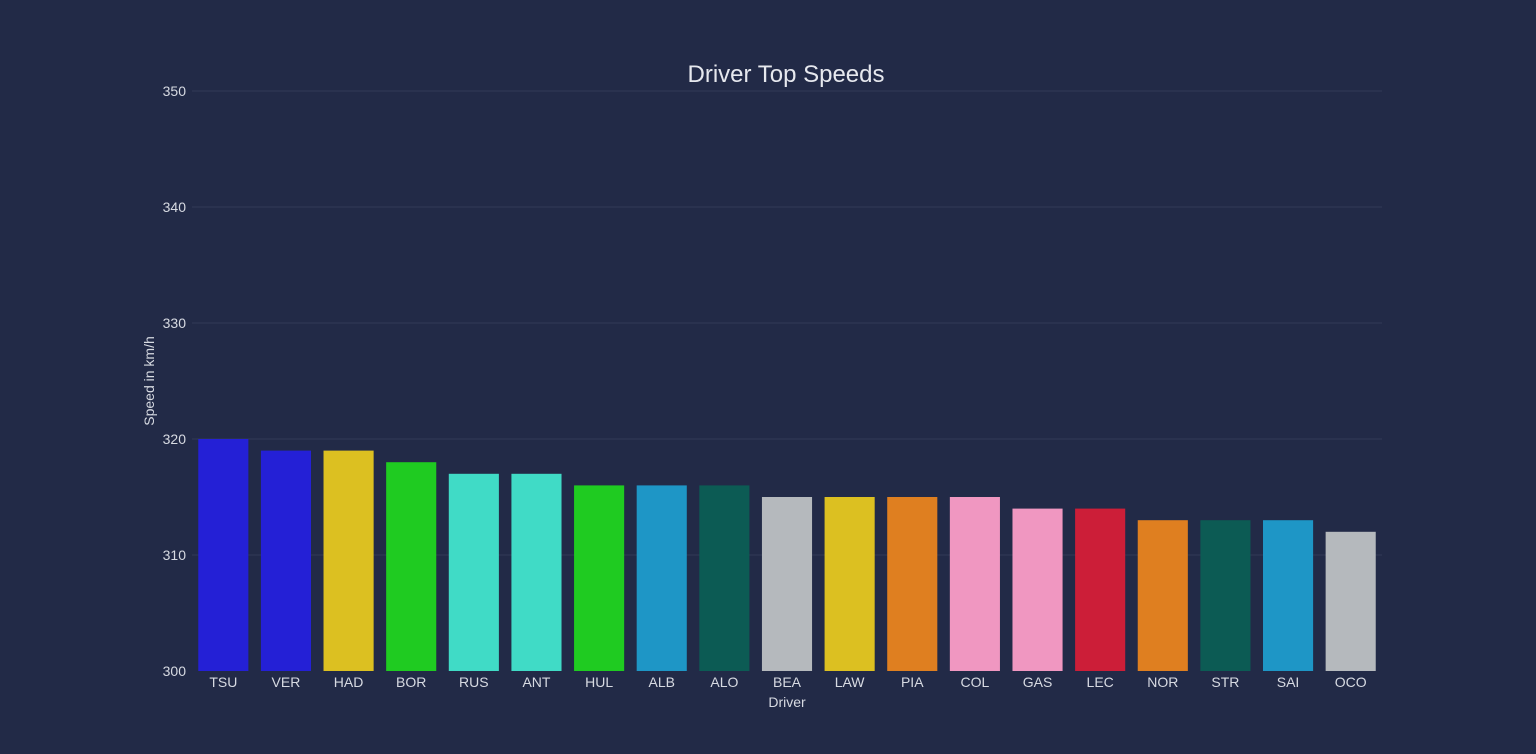  What do you see at coordinates (724, 578) in the screenshot?
I see `bar-alo` at bounding box center [724, 578].